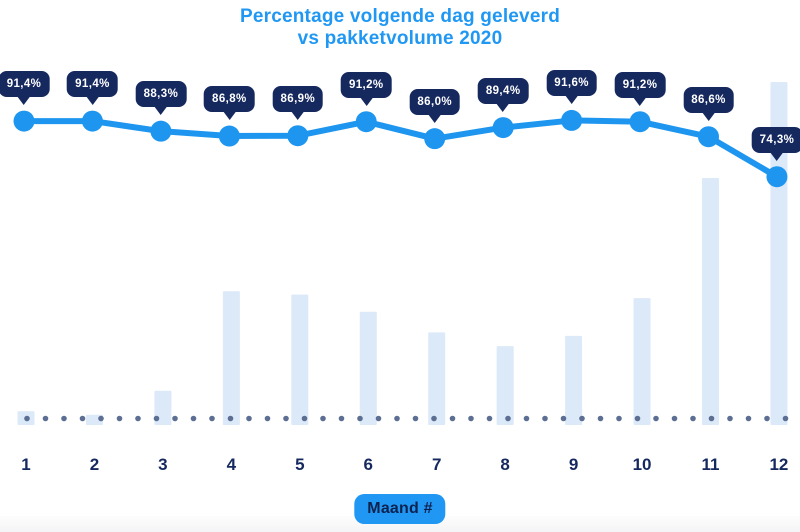 The width and height of the screenshot is (800, 532). I want to click on data-label-tooltip: 86,6%, so click(708, 103).